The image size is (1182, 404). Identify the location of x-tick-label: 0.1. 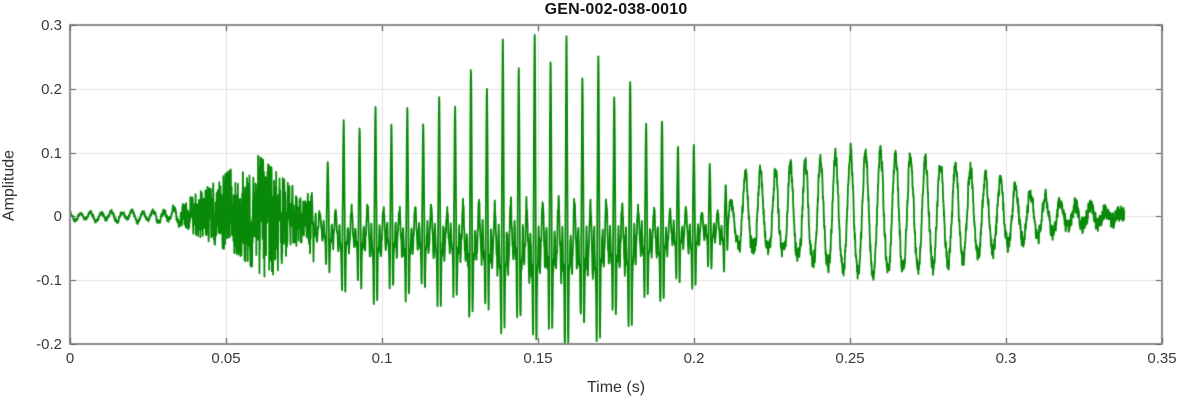
(382, 358).